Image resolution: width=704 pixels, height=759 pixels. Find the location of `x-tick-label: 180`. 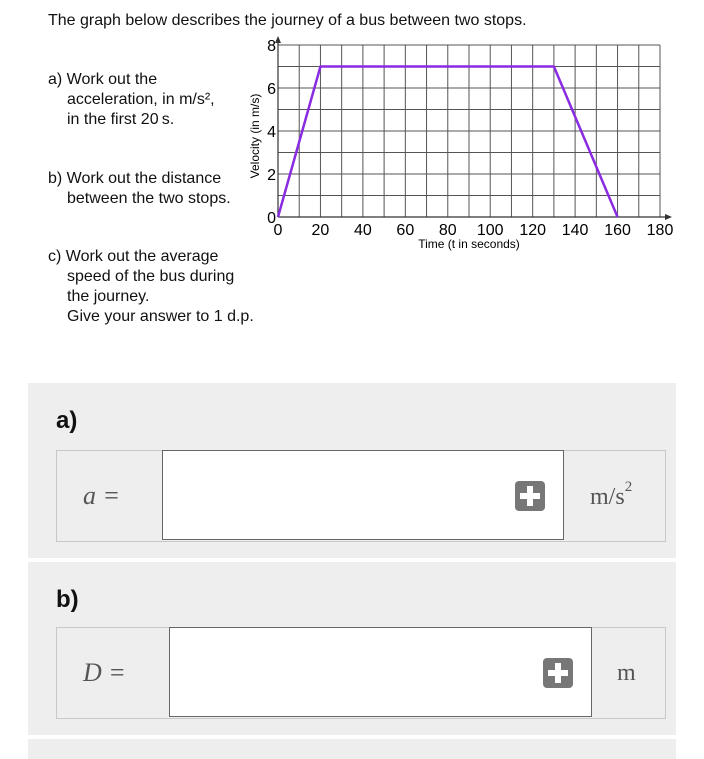

x-tick-label: 180 is located at coordinates (660, 230).